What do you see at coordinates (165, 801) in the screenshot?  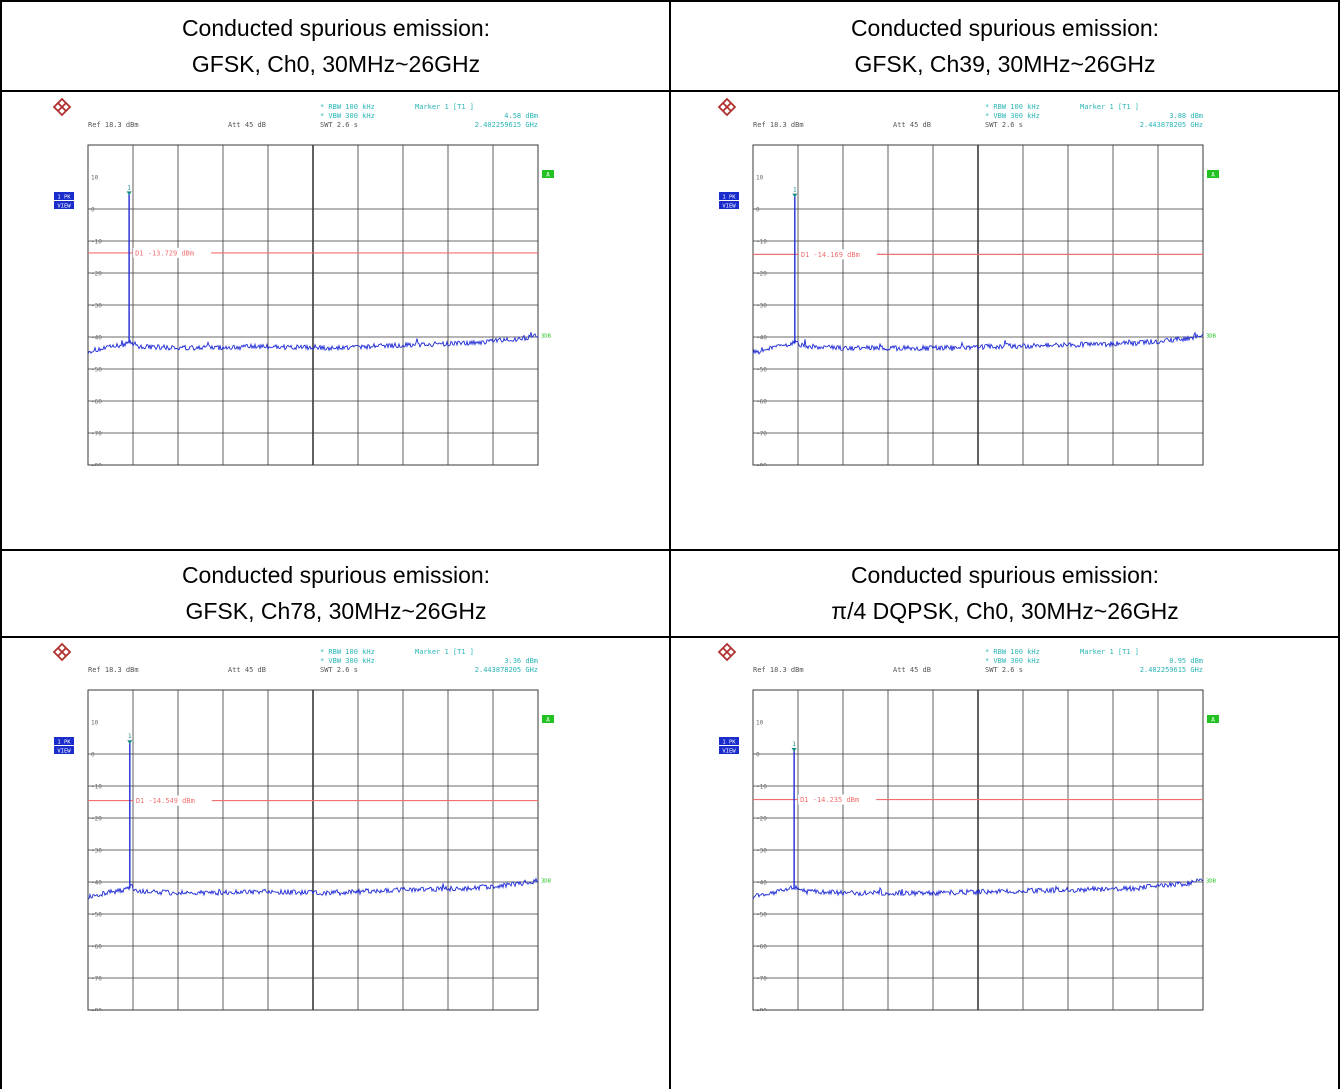 I see `display-line-label: D1 -14.549 dBm` at bounding box center [165, 801].